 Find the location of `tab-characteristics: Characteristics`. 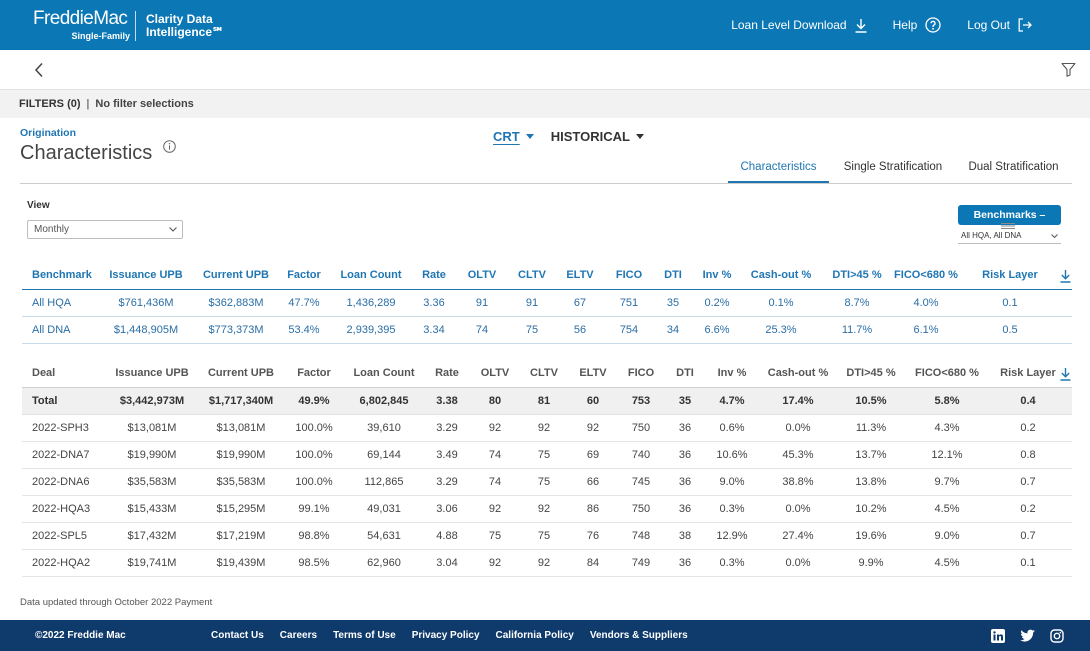

tab-characteristics: Characteristics is located at coordinates (778, 170).